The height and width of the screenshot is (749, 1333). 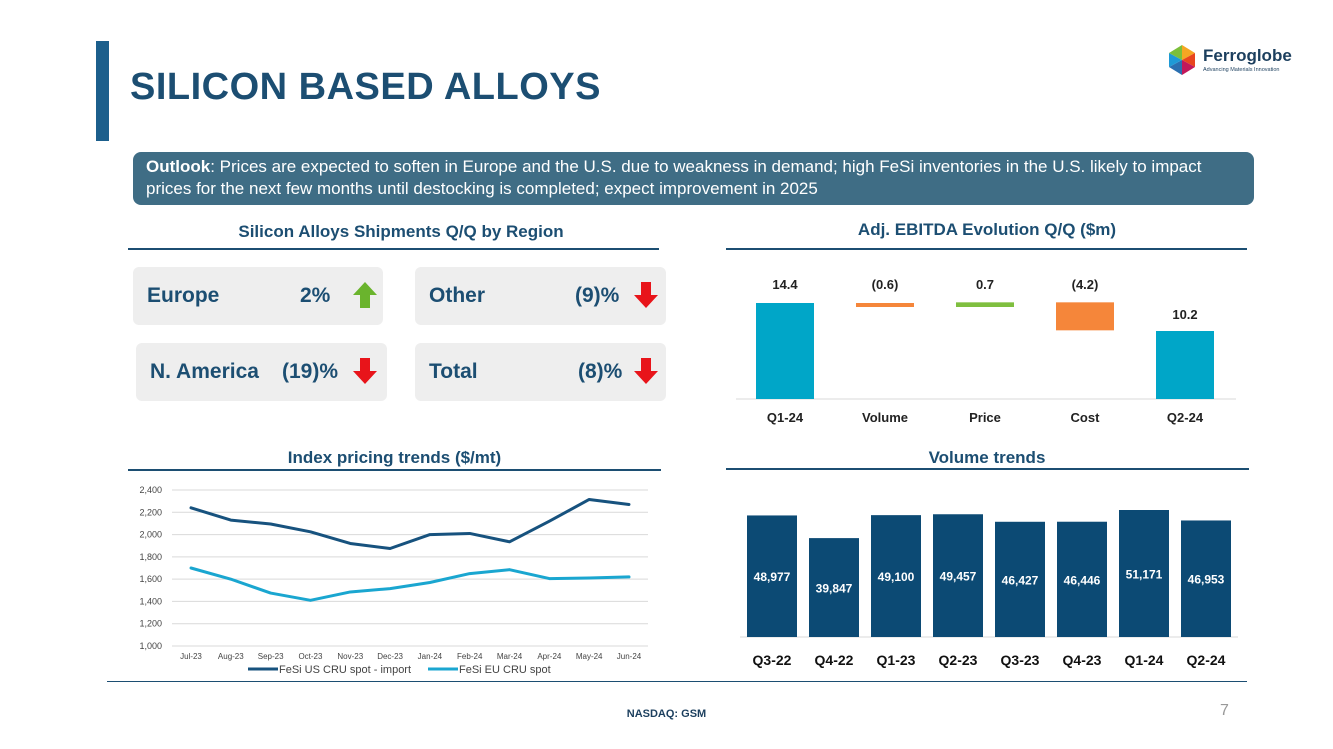 I want to click on volume-data-label: 49,100, so click(x=896, y=577).